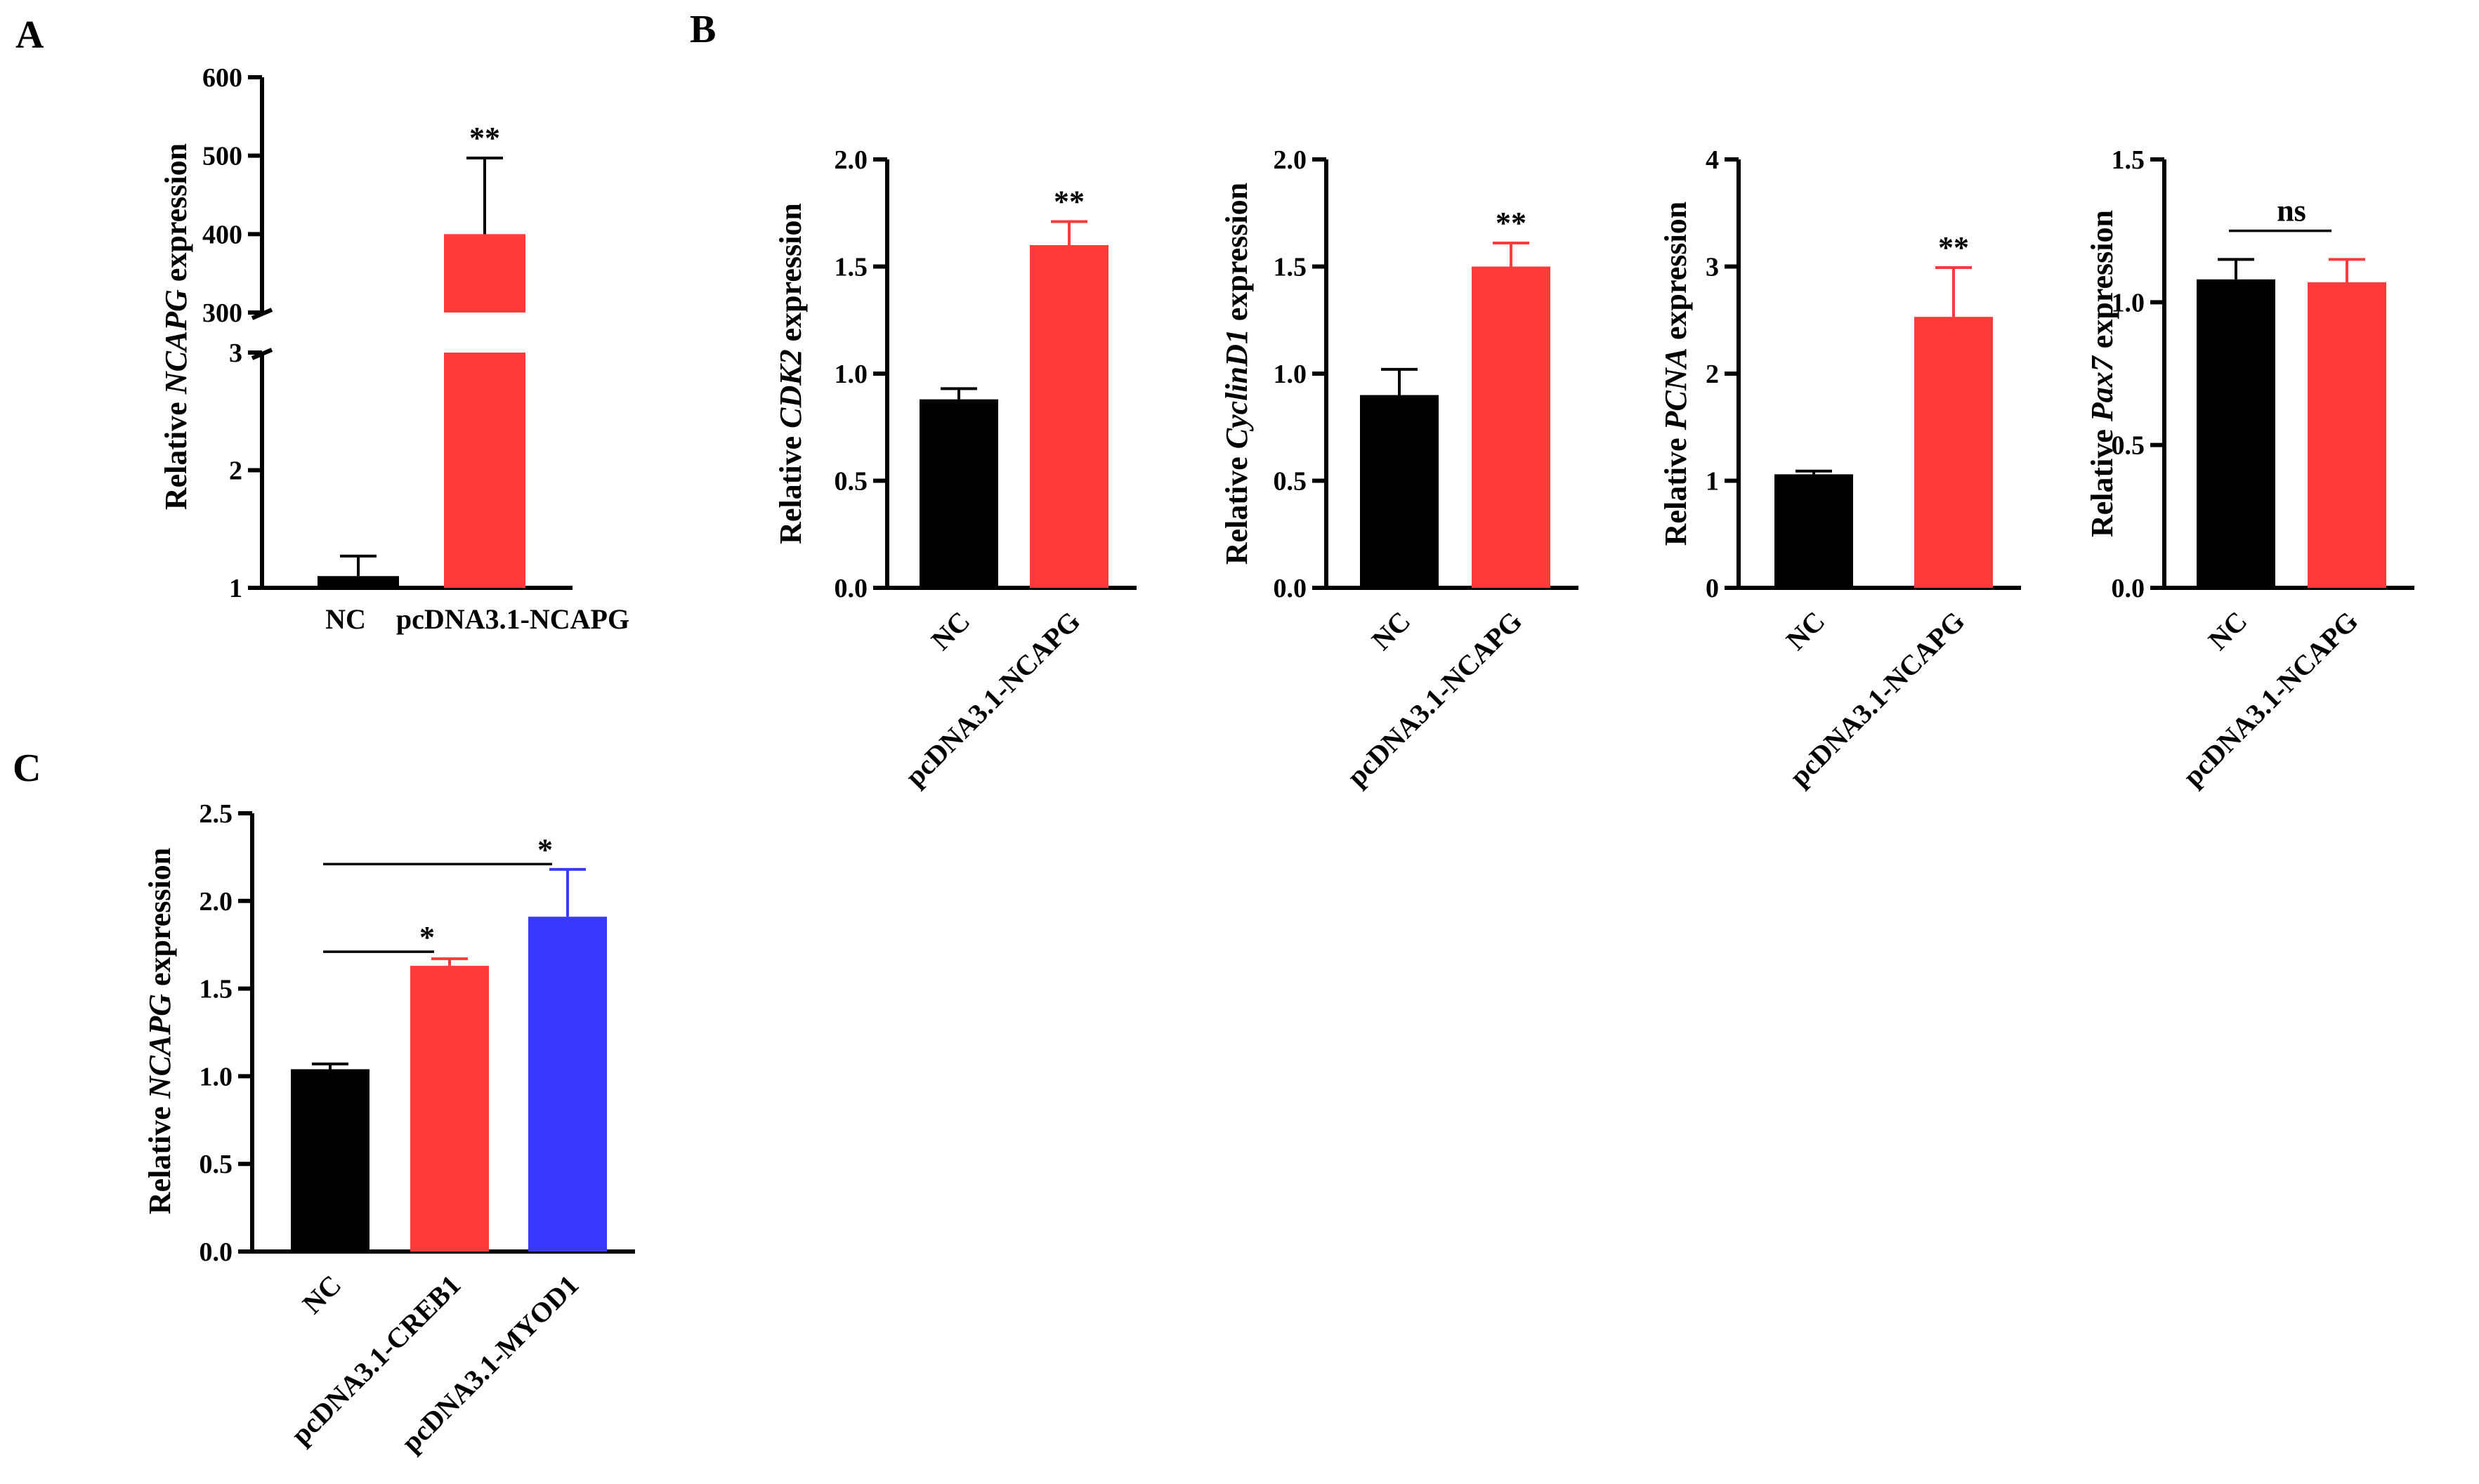  I want to click on y-tick-label: 0, so click(1712, 588).